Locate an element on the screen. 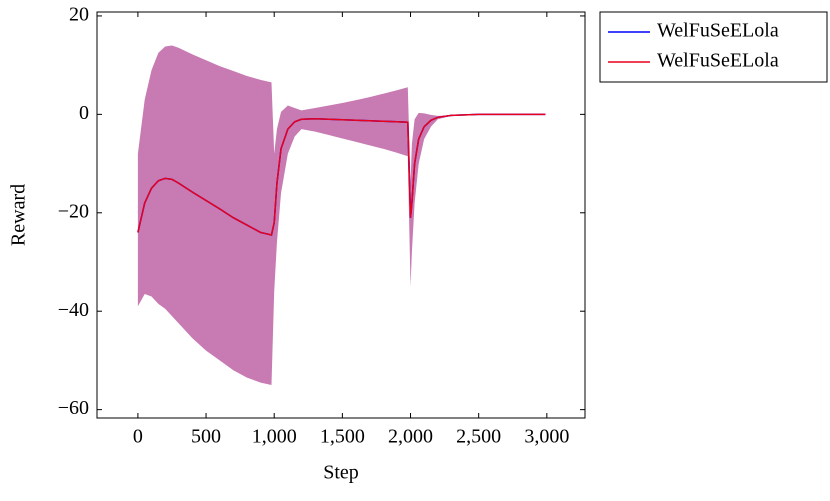 This screenshot has width=830, height=501. x-tick-label: 1,500 is located at coordinates (342, 437).